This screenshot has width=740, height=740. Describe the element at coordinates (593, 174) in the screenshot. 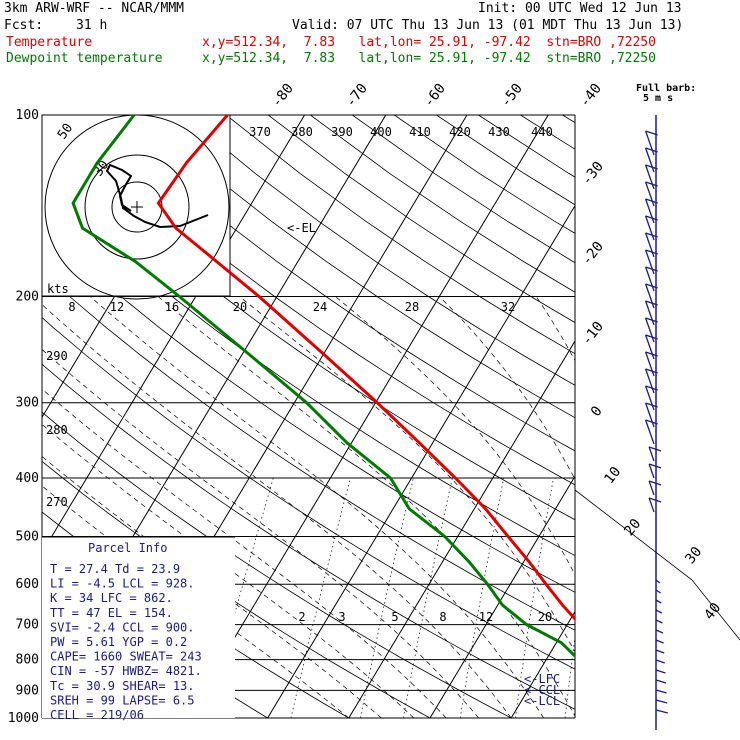

I see `isotherm-label: -30` at that location.